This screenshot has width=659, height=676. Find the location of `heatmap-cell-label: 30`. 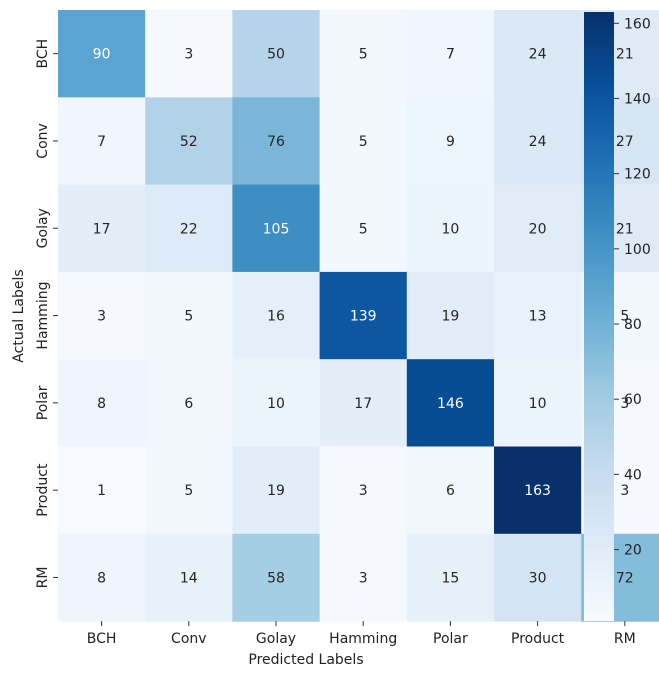

heatmap-cell-label: 30 is located at coordinates (538, 578).